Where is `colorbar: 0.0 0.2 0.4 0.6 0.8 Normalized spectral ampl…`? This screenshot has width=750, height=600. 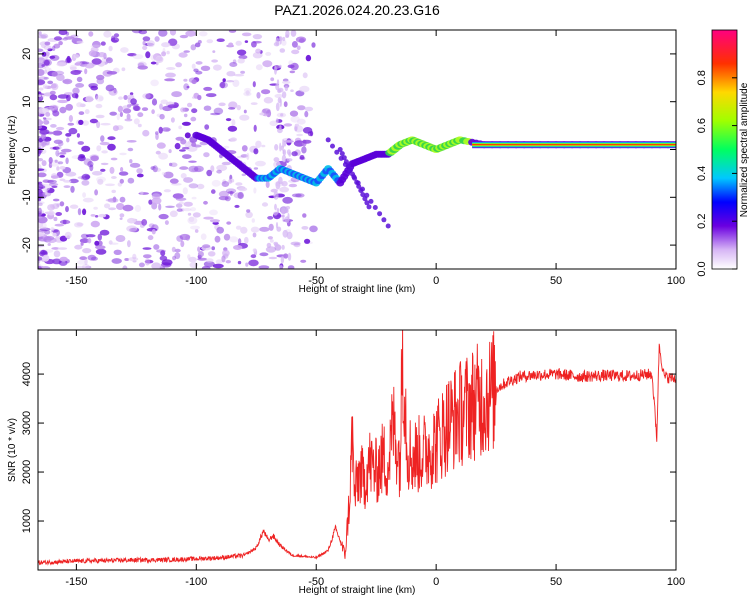 colorbar: 0.0 0.2 0.4 0.6 0.8 Normalized spectral ampl… is located at coordinates (723, 153).